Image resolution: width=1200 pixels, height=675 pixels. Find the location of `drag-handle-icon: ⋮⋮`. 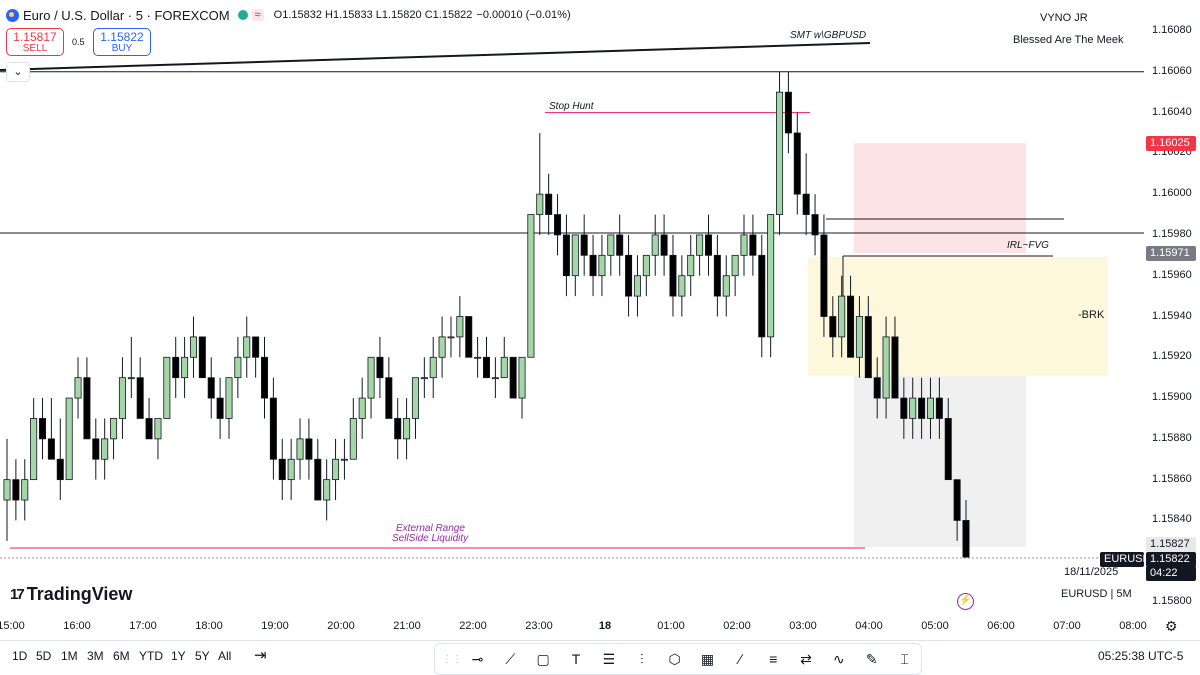

drag-handle-icon: ⋮⋮ is located at coordinates (452, 659).